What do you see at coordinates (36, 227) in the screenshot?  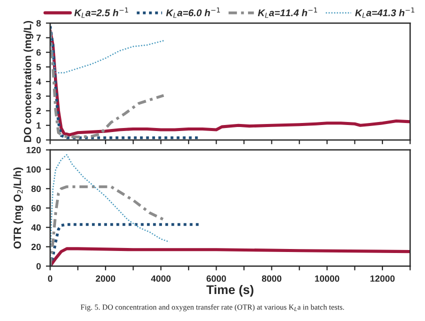 I see `y-tick-label: 40` at bounding box center [36, 227].